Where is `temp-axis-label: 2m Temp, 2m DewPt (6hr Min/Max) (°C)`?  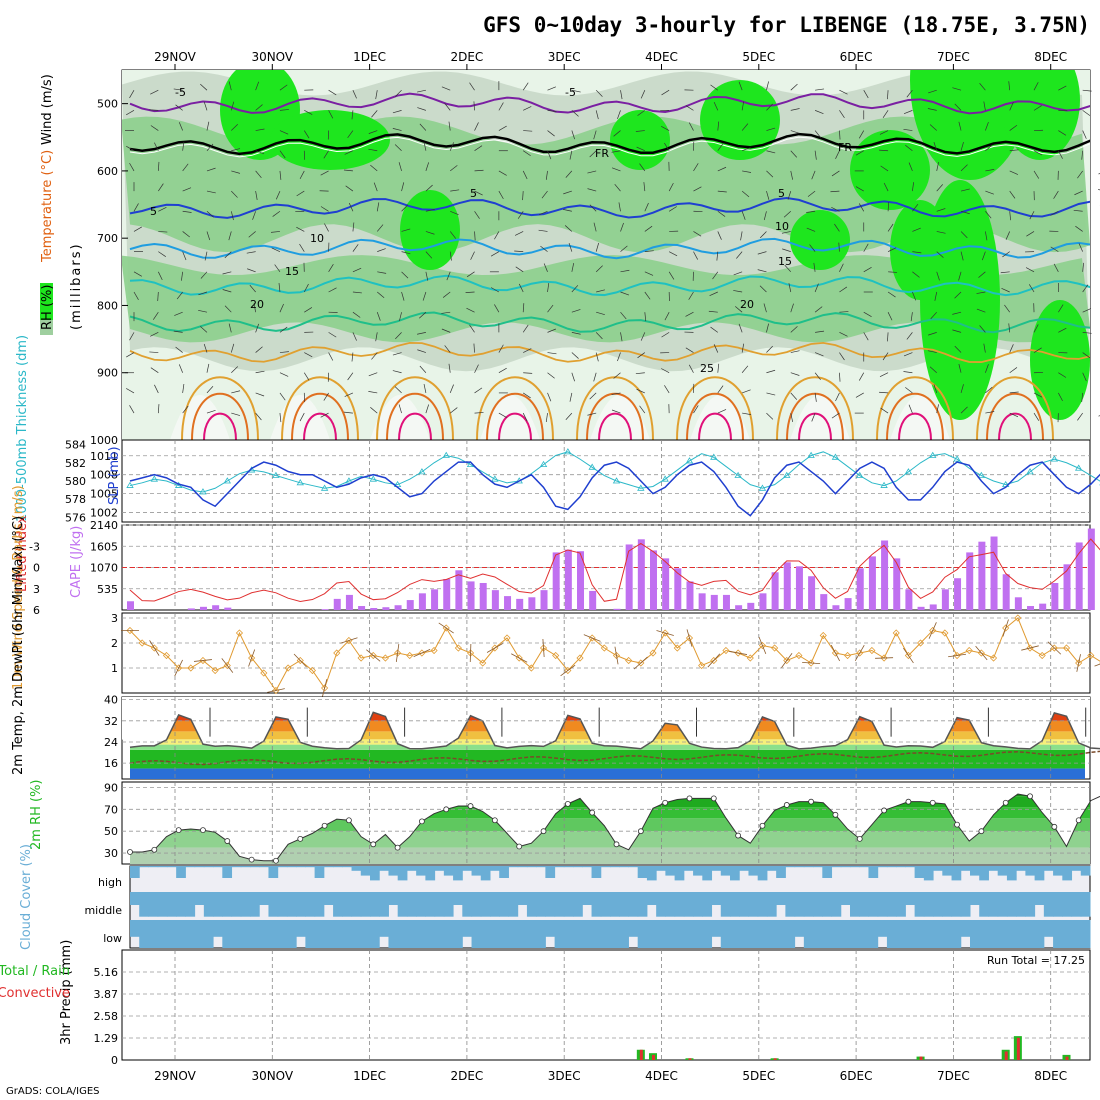 temp-axis-label: 2m Temp, 2m DewPt (6hr Min/Max) (°C) is located at coordinates (18, 645).